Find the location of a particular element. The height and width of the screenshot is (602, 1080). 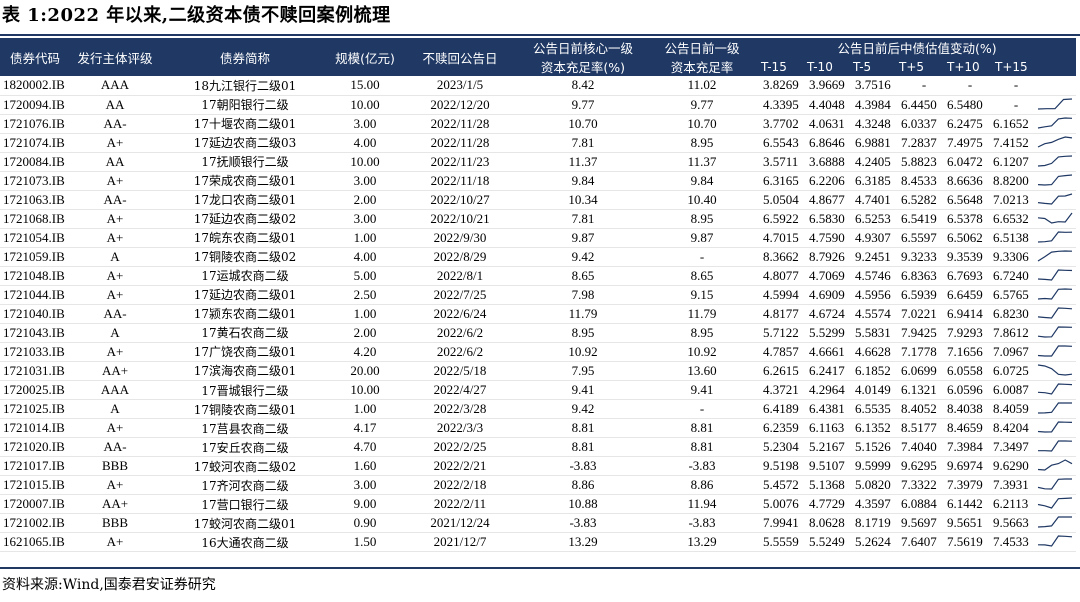

announce-date: 2022/3/28 is located at coordinates (460, 409).